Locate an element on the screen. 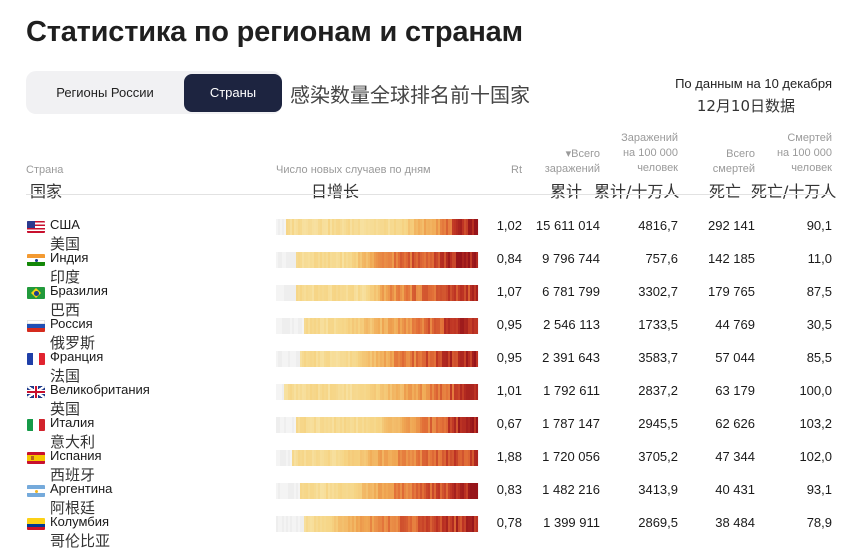  table-row: Франция 法国 0,95 2 391 643 3583,7 57 044 85,5 is located at coordinates (426, 367).